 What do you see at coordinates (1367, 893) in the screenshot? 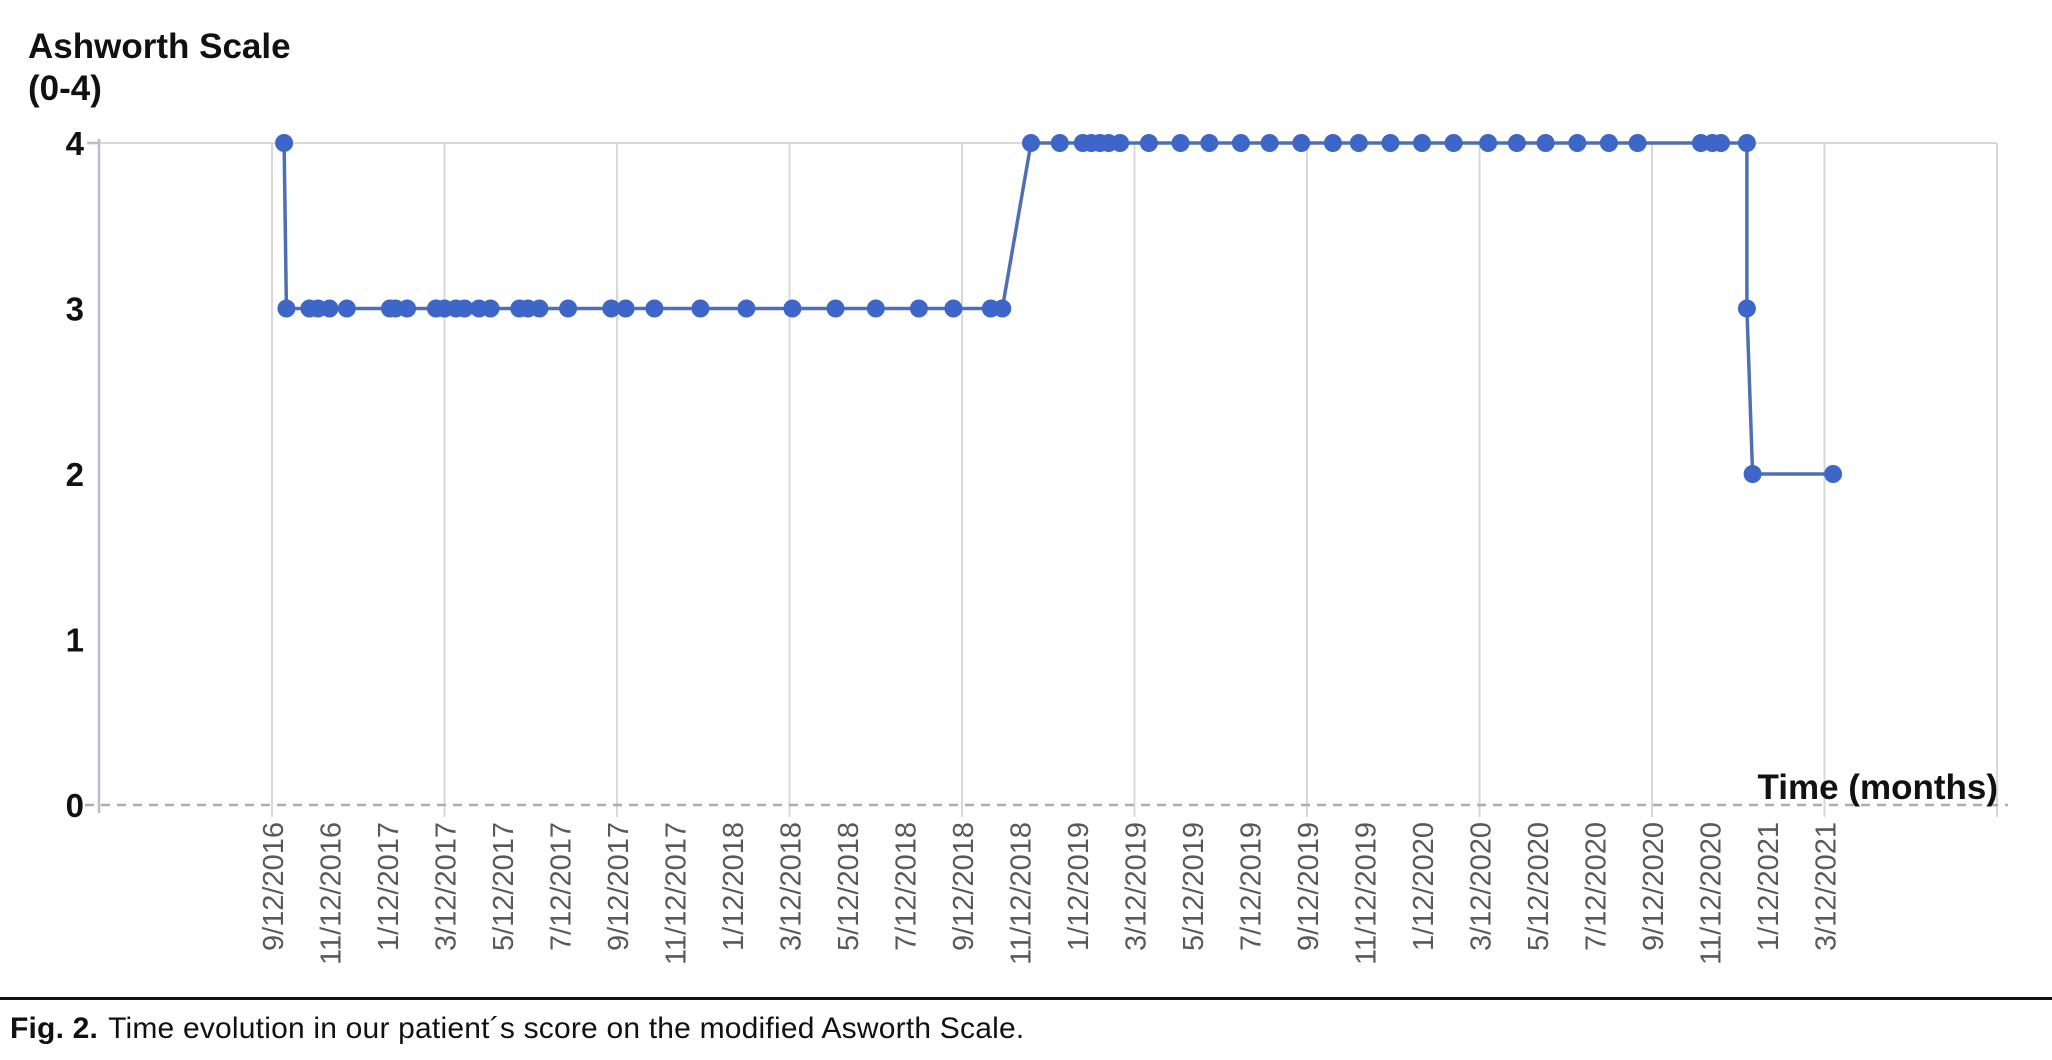
I see `x-tick-label: 11/12/2019` at bounding box center [1367, 893].